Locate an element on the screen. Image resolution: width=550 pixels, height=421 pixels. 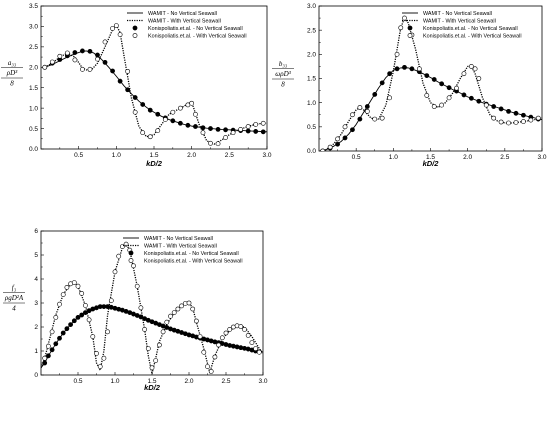
y-label-denominator-bottom: 4 is located at coordinates (14, 309).